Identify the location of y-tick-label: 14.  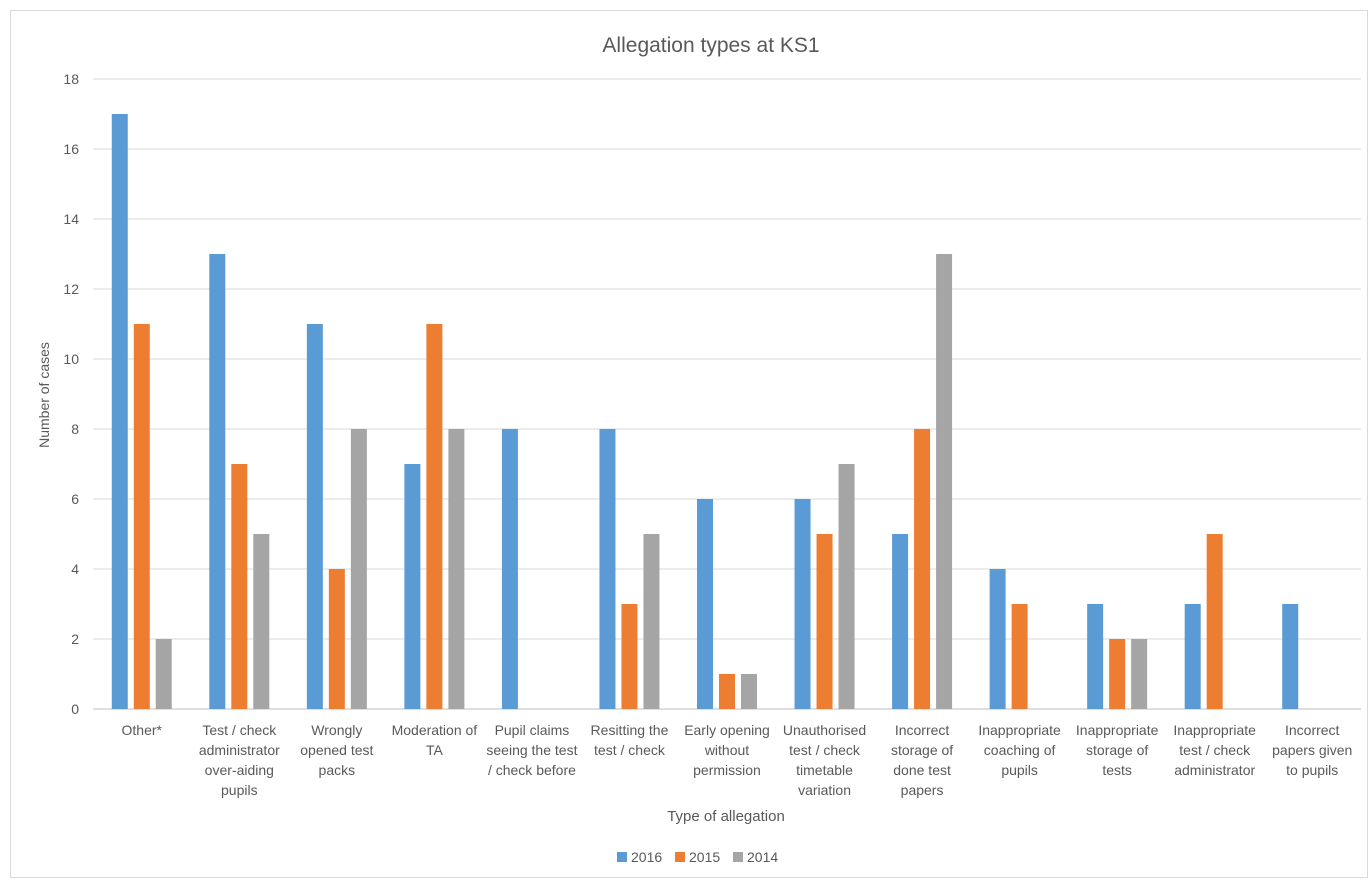
(71, 219).